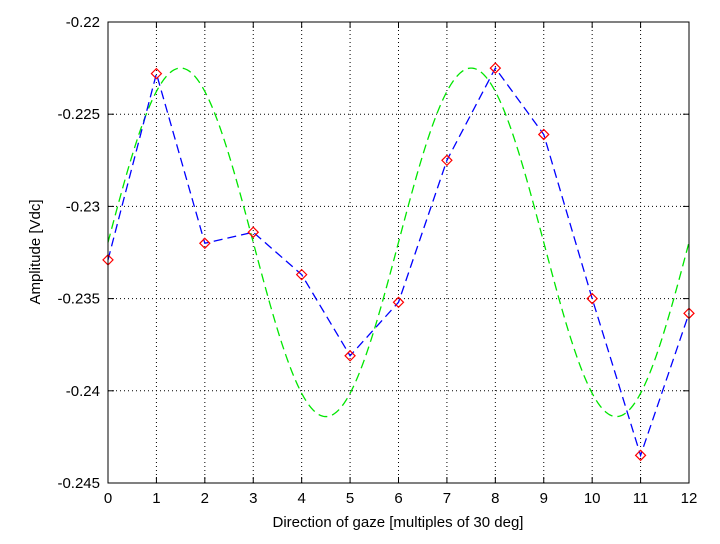  Describe the element at coordinates (301, 498) in the screenshot. I see `x-tick-label: 4` at that location.